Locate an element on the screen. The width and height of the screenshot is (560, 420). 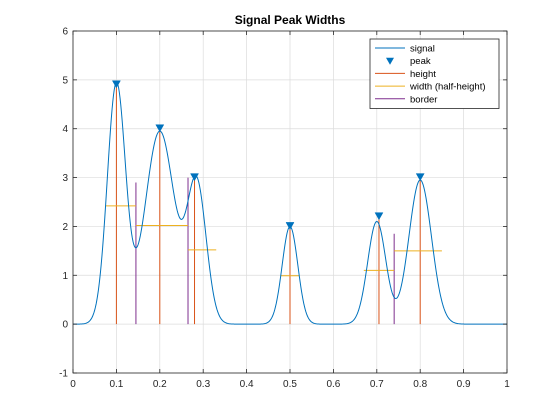
legend-label: border is located at coordinates (423, 99).